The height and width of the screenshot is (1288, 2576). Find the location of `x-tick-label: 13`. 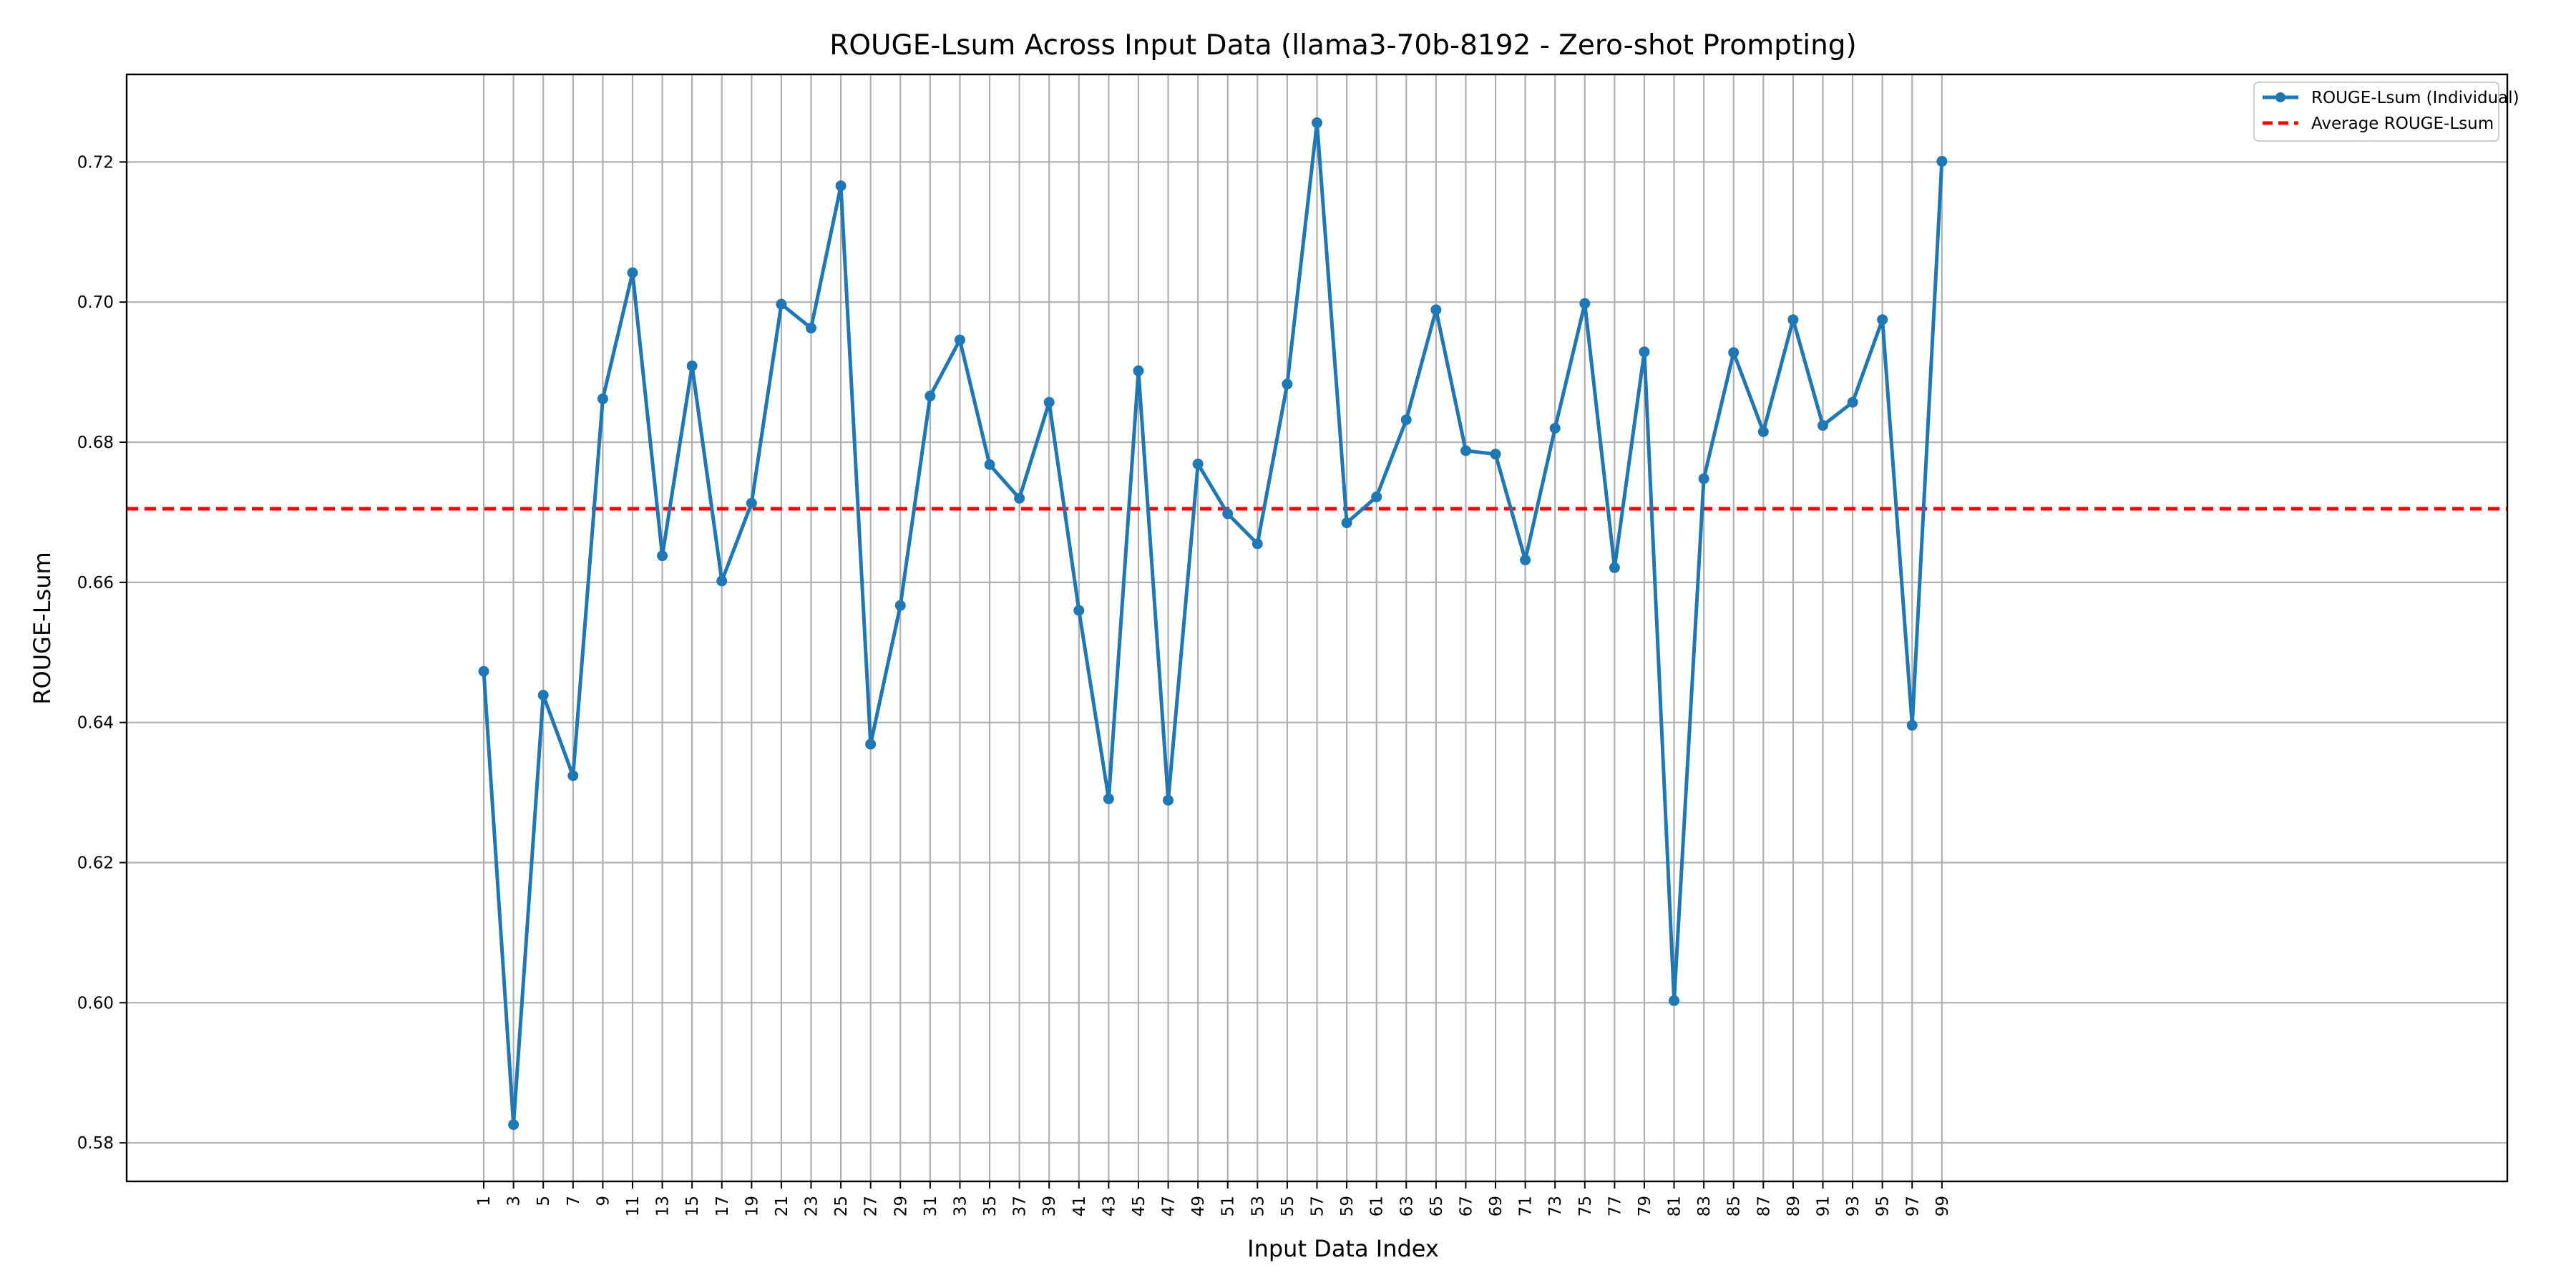

x-tick-label: 13 is located at coordinates (663, 1206).